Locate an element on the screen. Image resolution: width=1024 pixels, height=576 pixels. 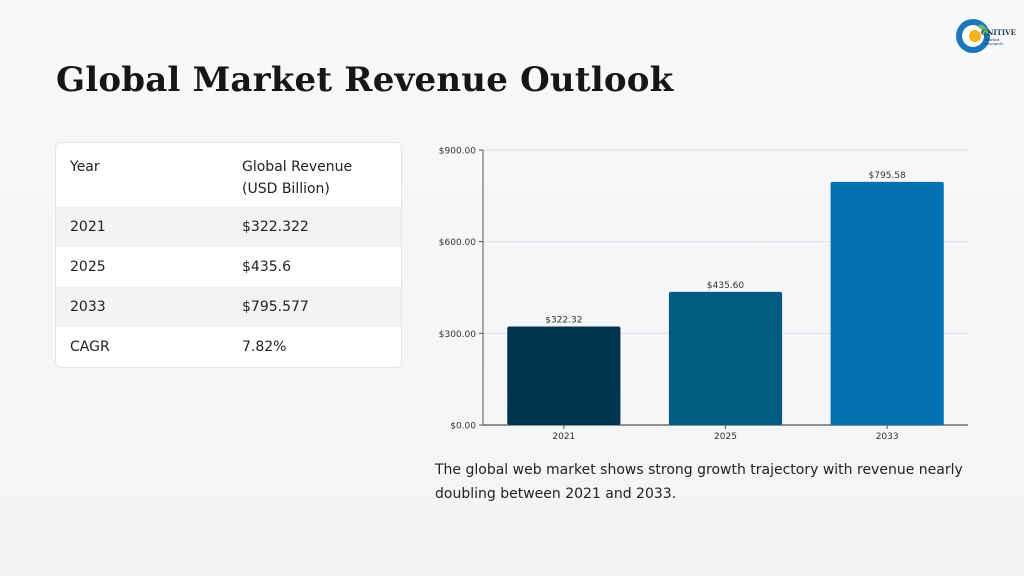
row-year-cell: 2025 is located at coordinates (88, 267).